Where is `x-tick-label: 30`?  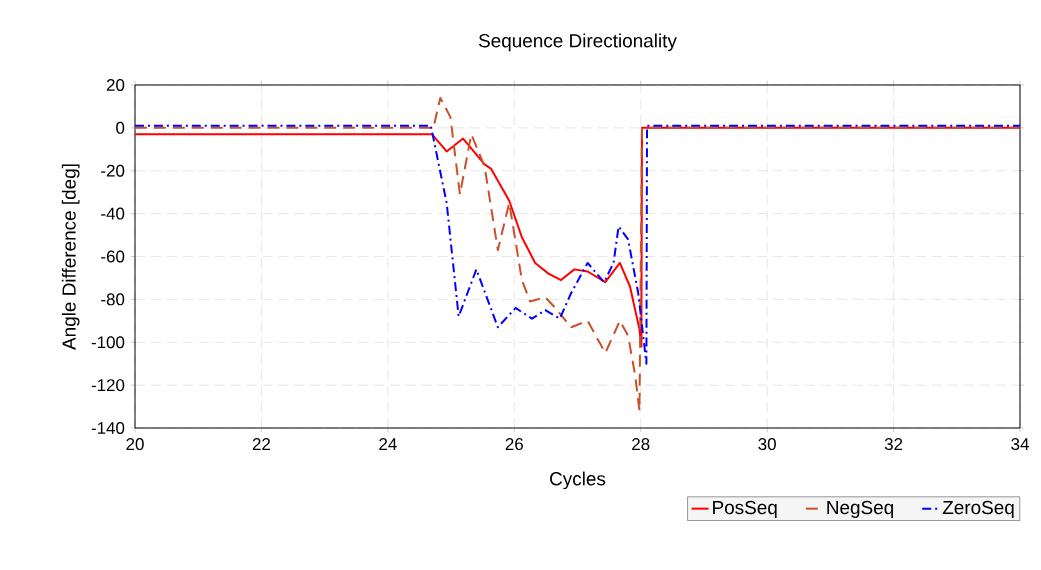 x-tick-label: 30 is located at coordinates (767, 444).